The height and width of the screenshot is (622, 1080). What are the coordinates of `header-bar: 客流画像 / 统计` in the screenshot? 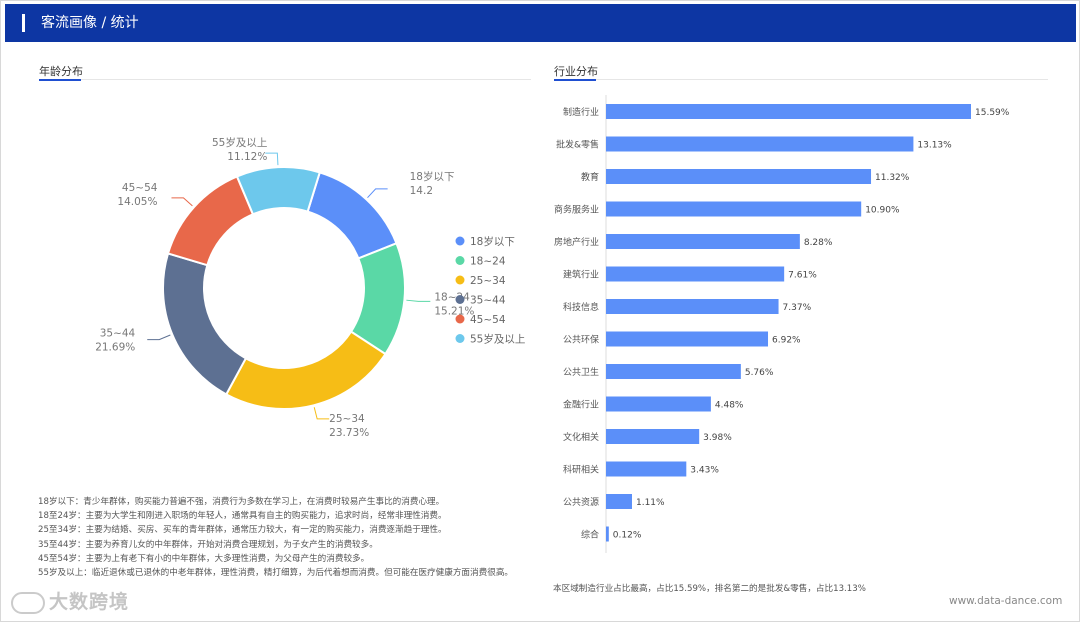 It's located at (540, 23).